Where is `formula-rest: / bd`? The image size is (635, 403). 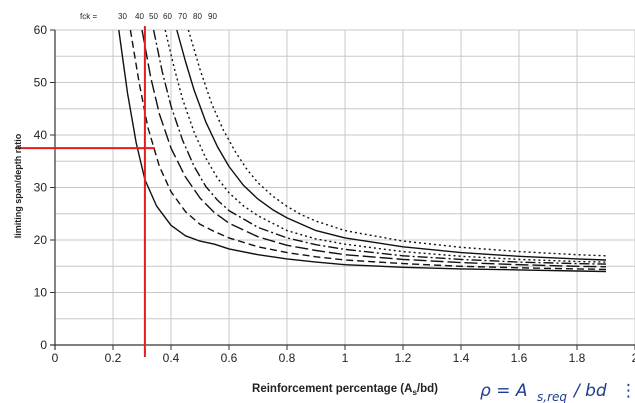 formula-rest: / bd is located at coordinates (589, 391).